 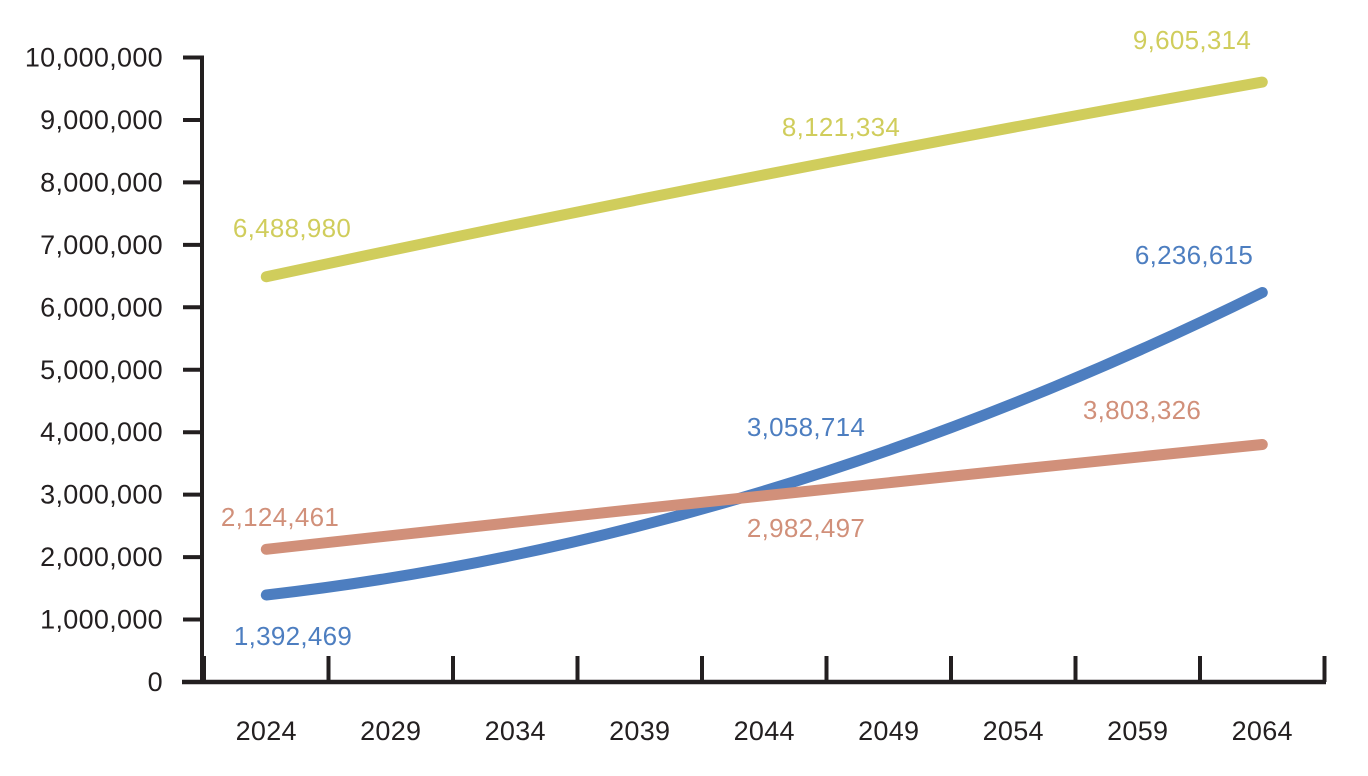 I want to click on salmon-series-line, so click(x=764, y=497).